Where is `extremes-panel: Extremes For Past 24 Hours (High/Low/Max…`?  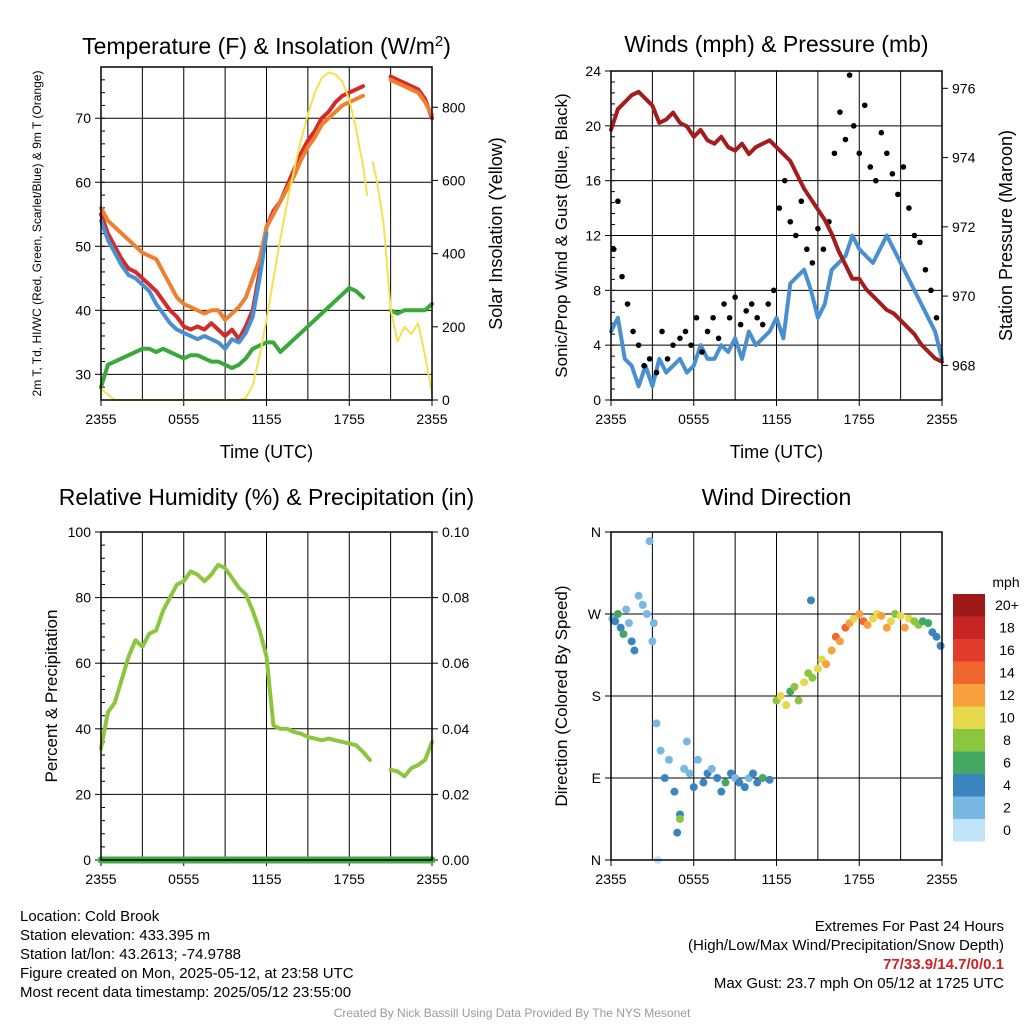
extremes-panel: Extremes For Past 24 Hours (High/Low/Max… is located at coordinates (846, 955).